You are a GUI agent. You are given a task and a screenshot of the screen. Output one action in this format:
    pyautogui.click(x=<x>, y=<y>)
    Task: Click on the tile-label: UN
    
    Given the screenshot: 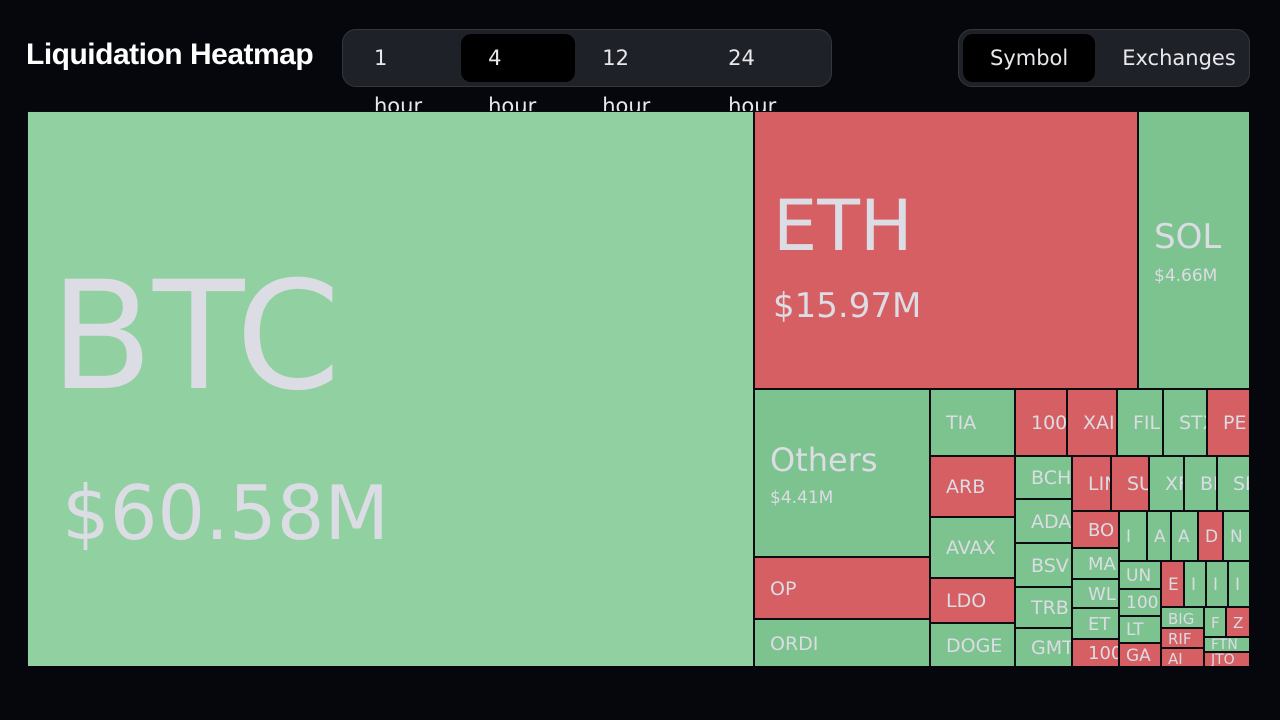 What is the action you would take?
    pyautogui.click(x=1139, y=575)
    